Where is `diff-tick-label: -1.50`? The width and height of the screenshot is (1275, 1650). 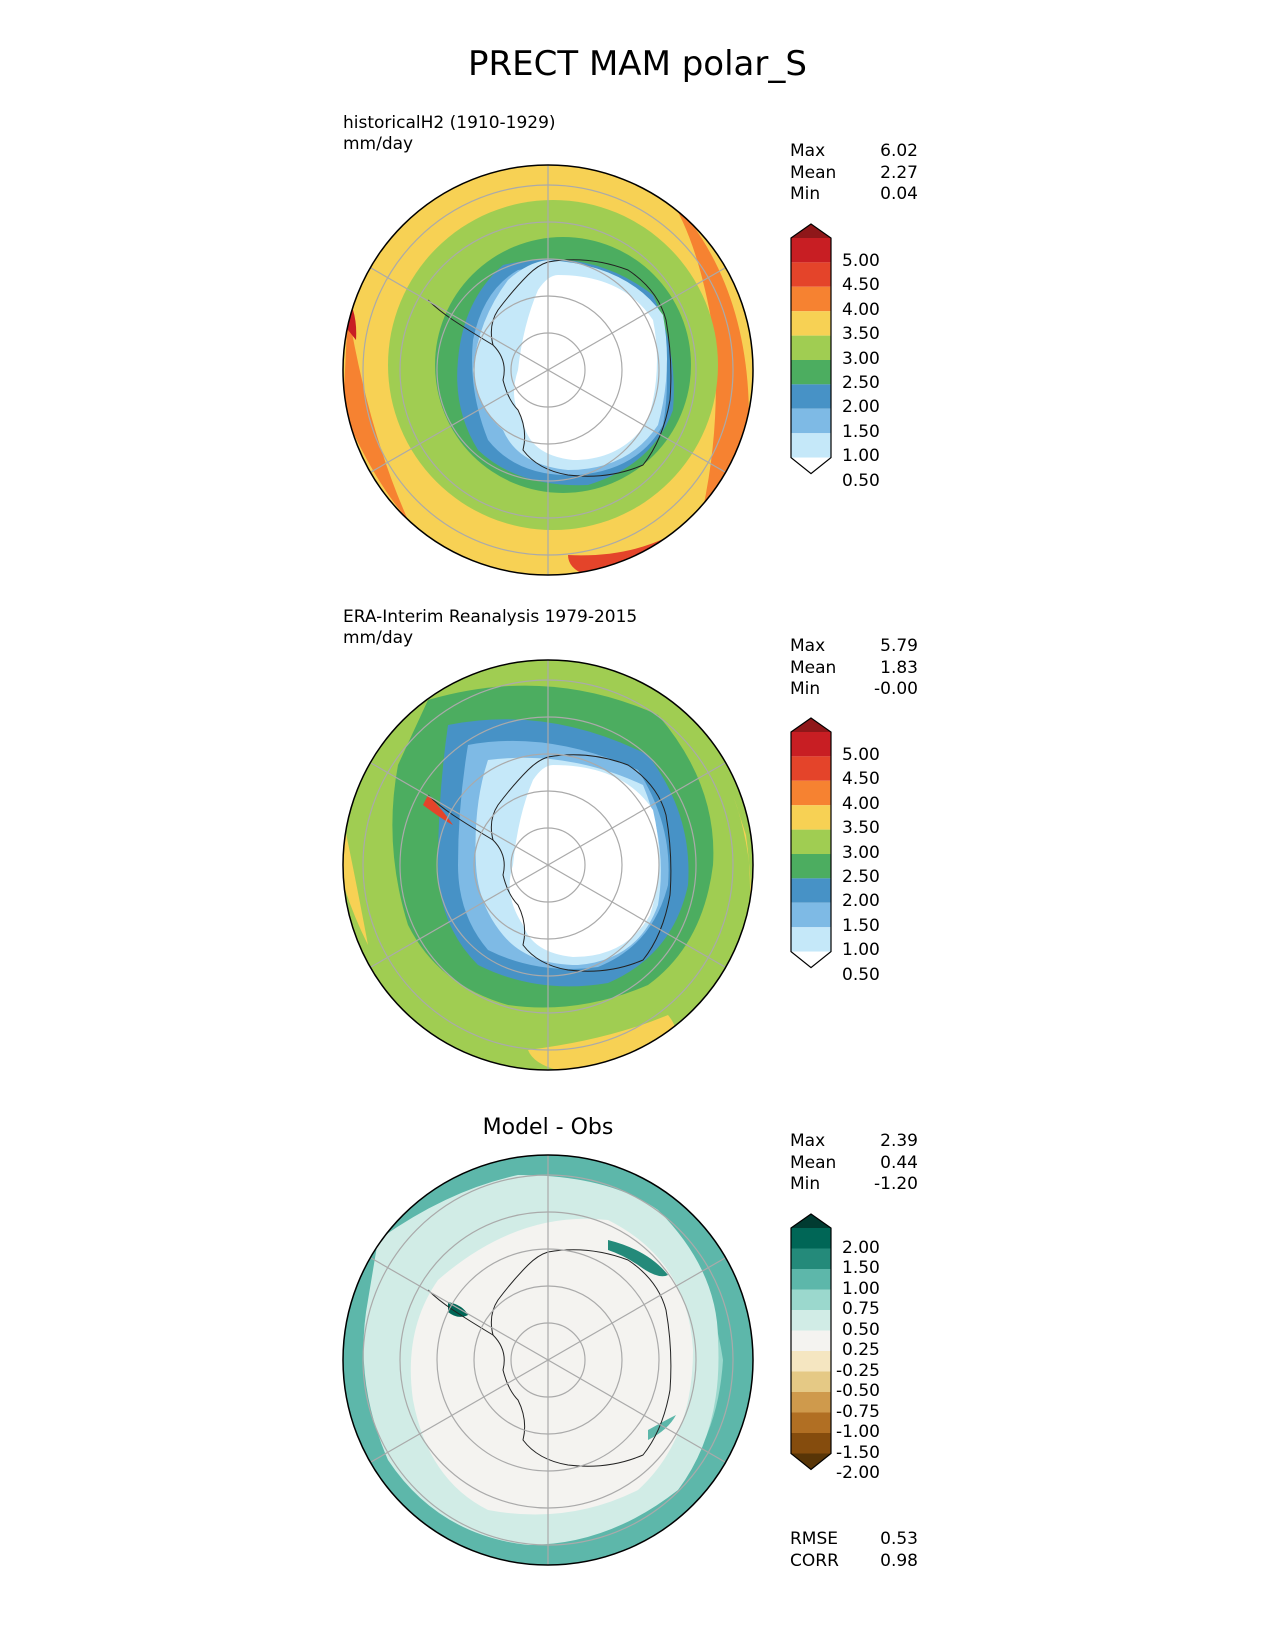
diff-tick-label: -1.50 is located at coordinates (858, 1453).